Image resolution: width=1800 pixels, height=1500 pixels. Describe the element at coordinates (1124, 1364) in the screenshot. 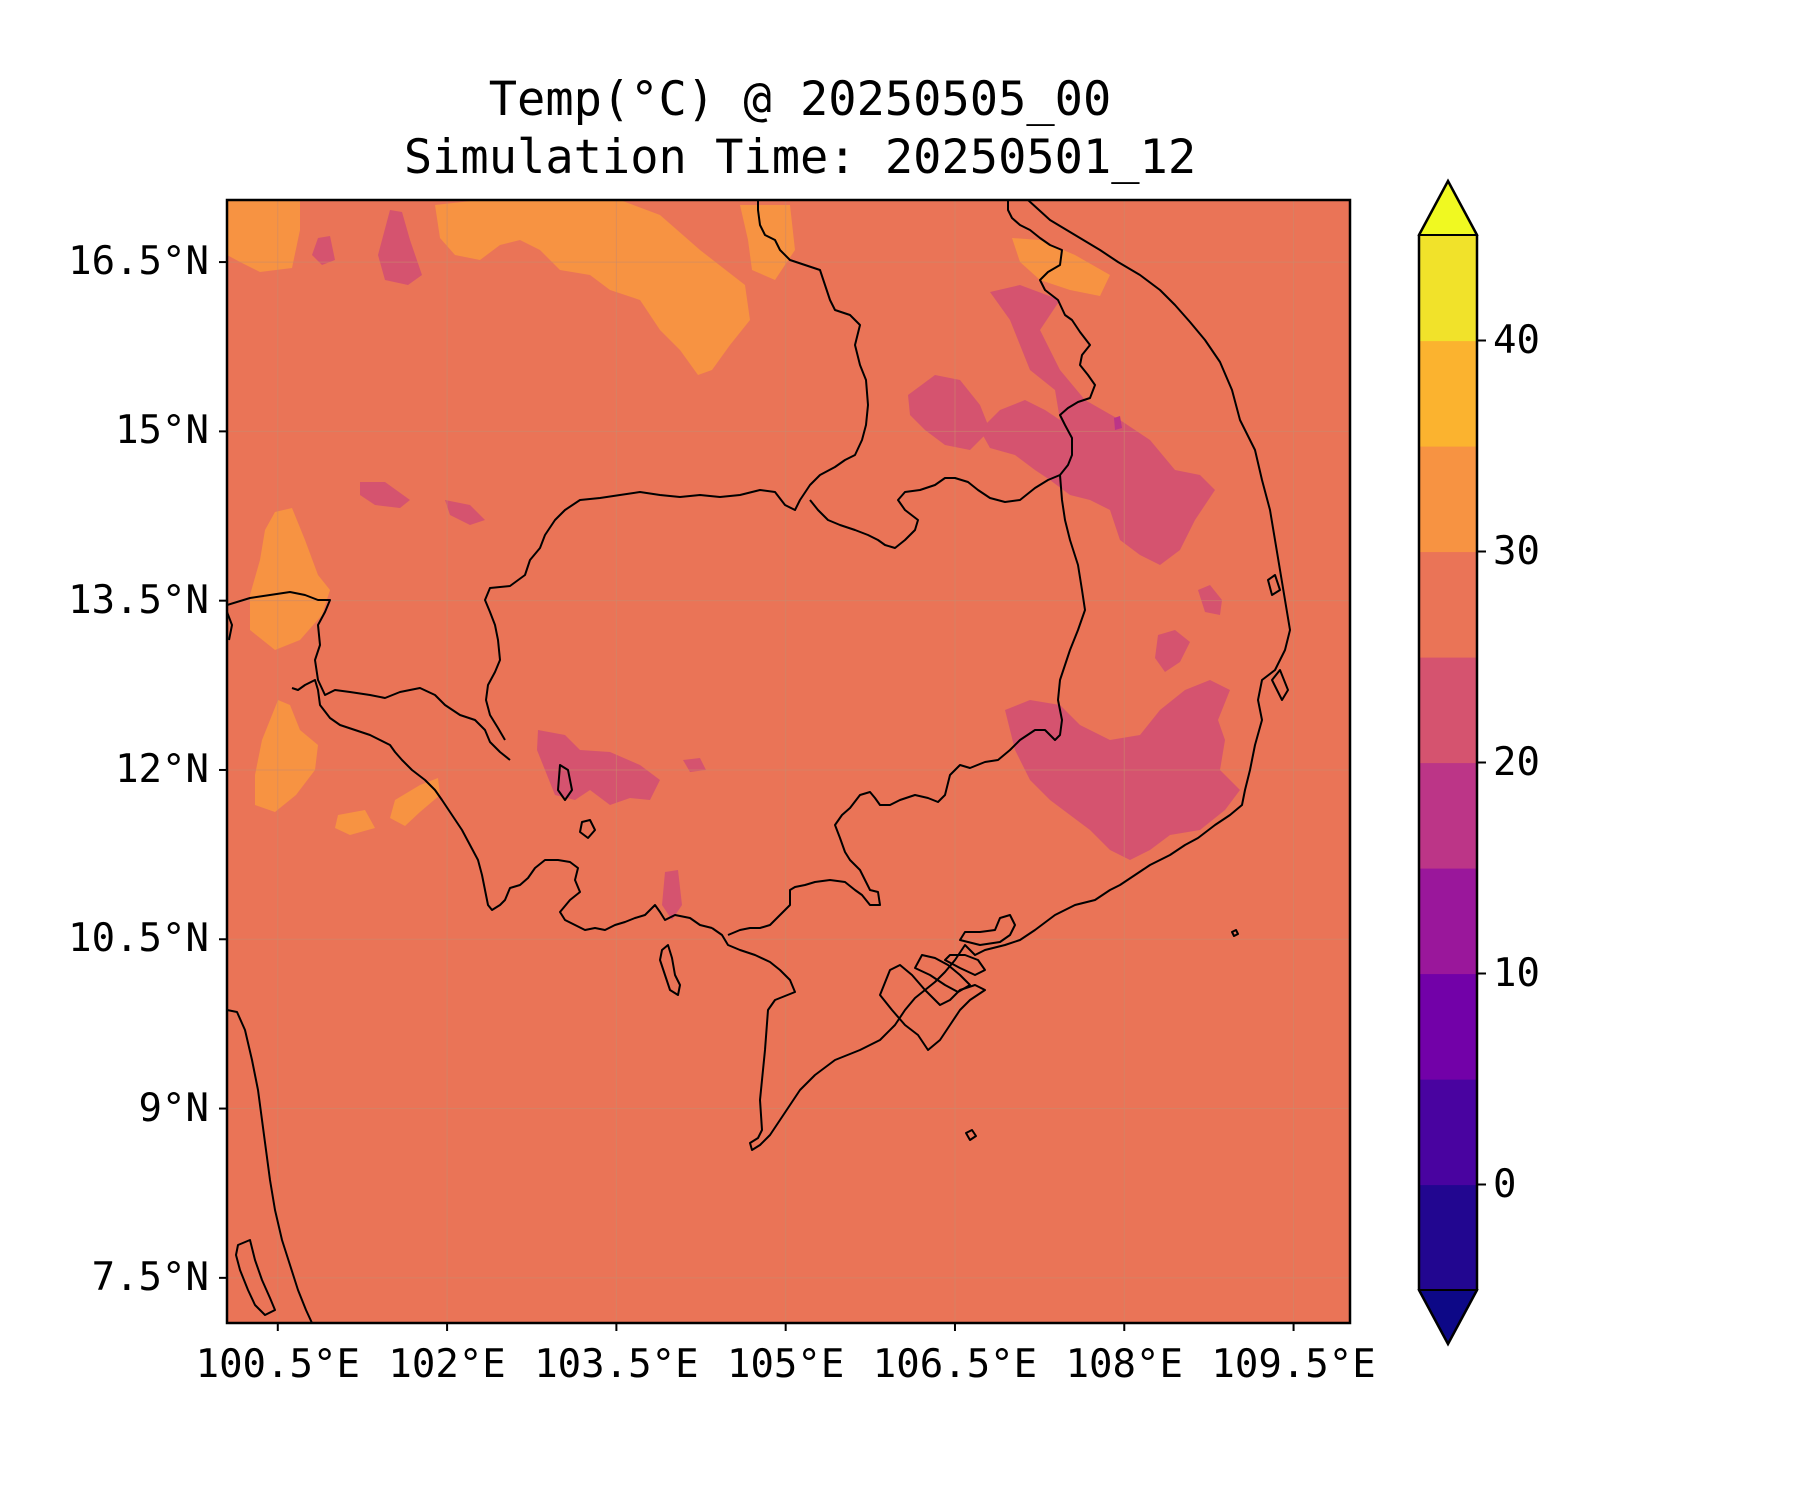

I see `x-tick-label: 108°E` at that location.